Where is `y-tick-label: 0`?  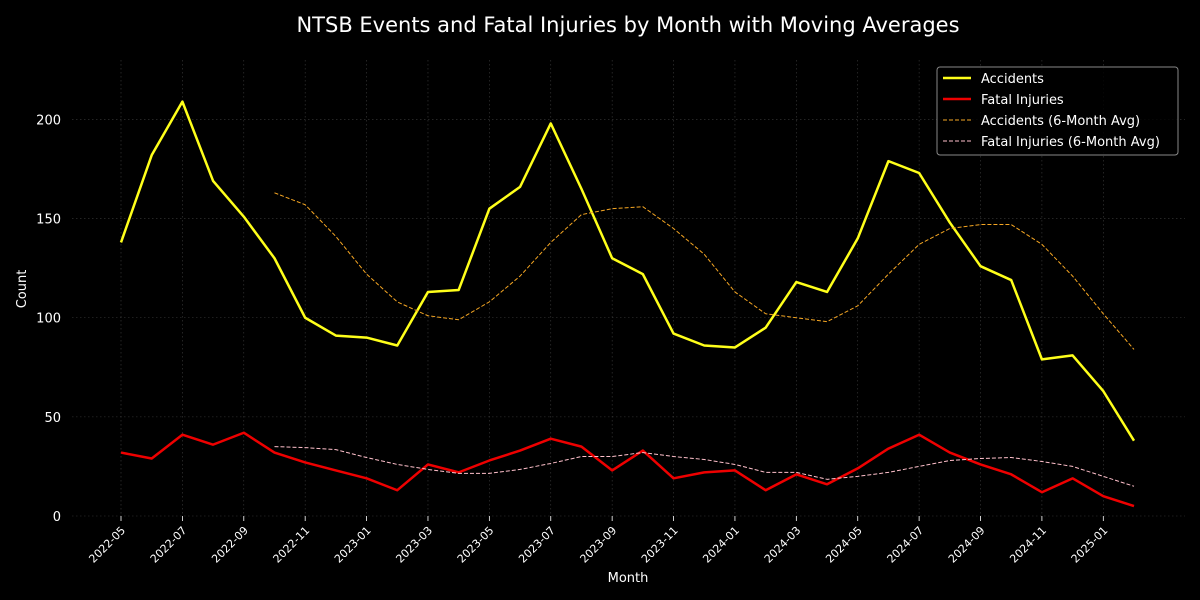 y-tick-label: 0 is located at coordinates (57, 517).